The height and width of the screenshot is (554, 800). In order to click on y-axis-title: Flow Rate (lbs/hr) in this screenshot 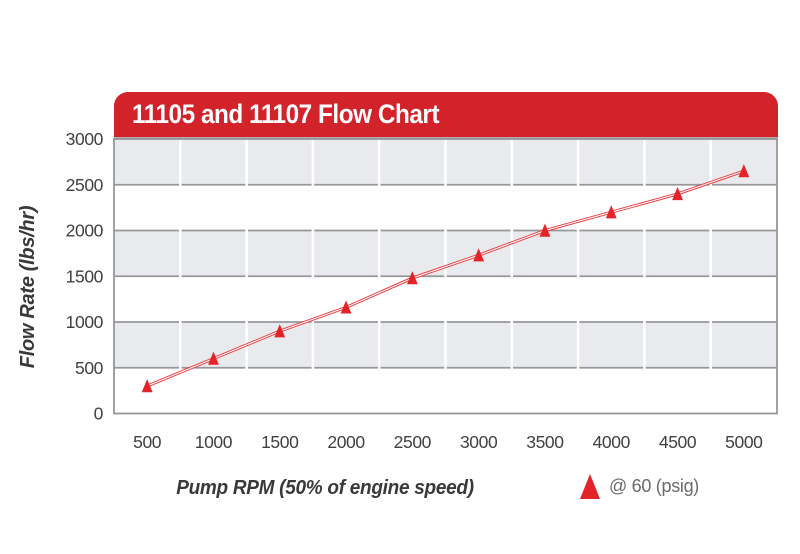, I will do `click(28, 287)`.